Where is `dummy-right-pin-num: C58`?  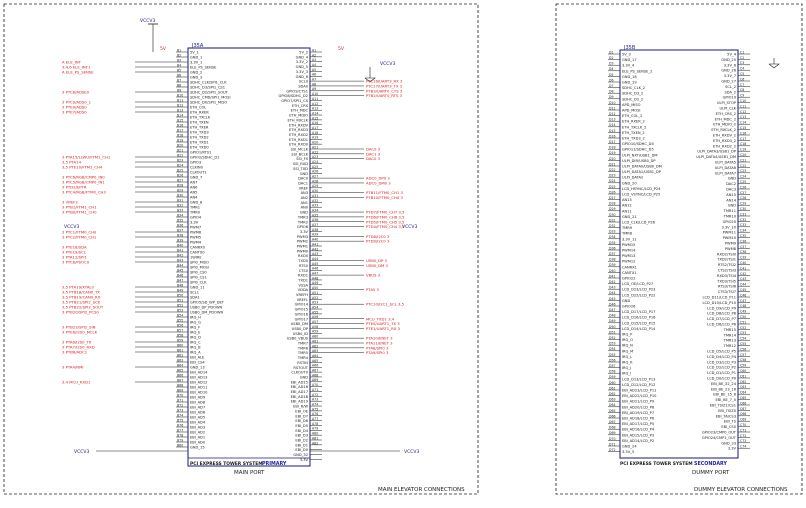
dummy-right-pin-num: C58 is located at coordinates (743, 360).